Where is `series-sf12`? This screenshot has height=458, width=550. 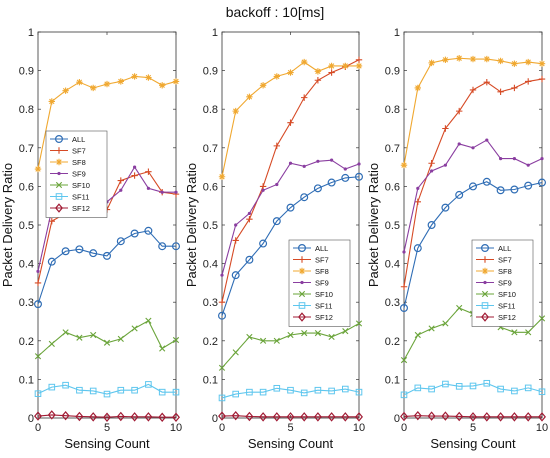 series-sf12 is located at coordinates (473, 416).